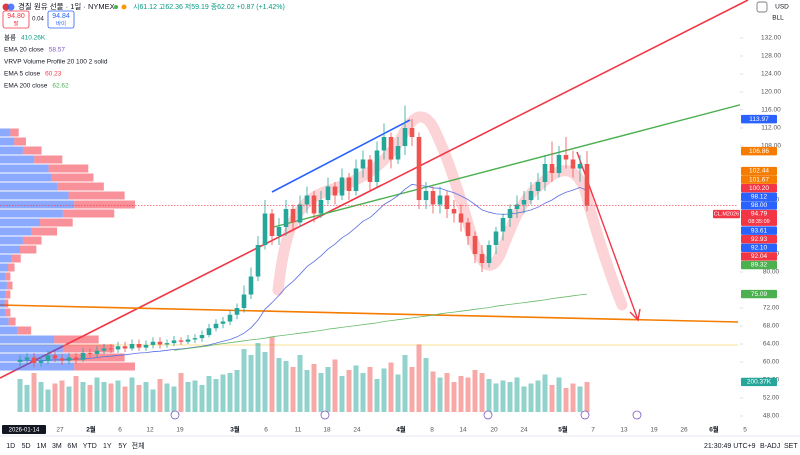 This screenshot has height=455, width=800. I want to click on symbol-title: 경질 원유 선물 · 1일 · NYMEX, so click(66, 6).